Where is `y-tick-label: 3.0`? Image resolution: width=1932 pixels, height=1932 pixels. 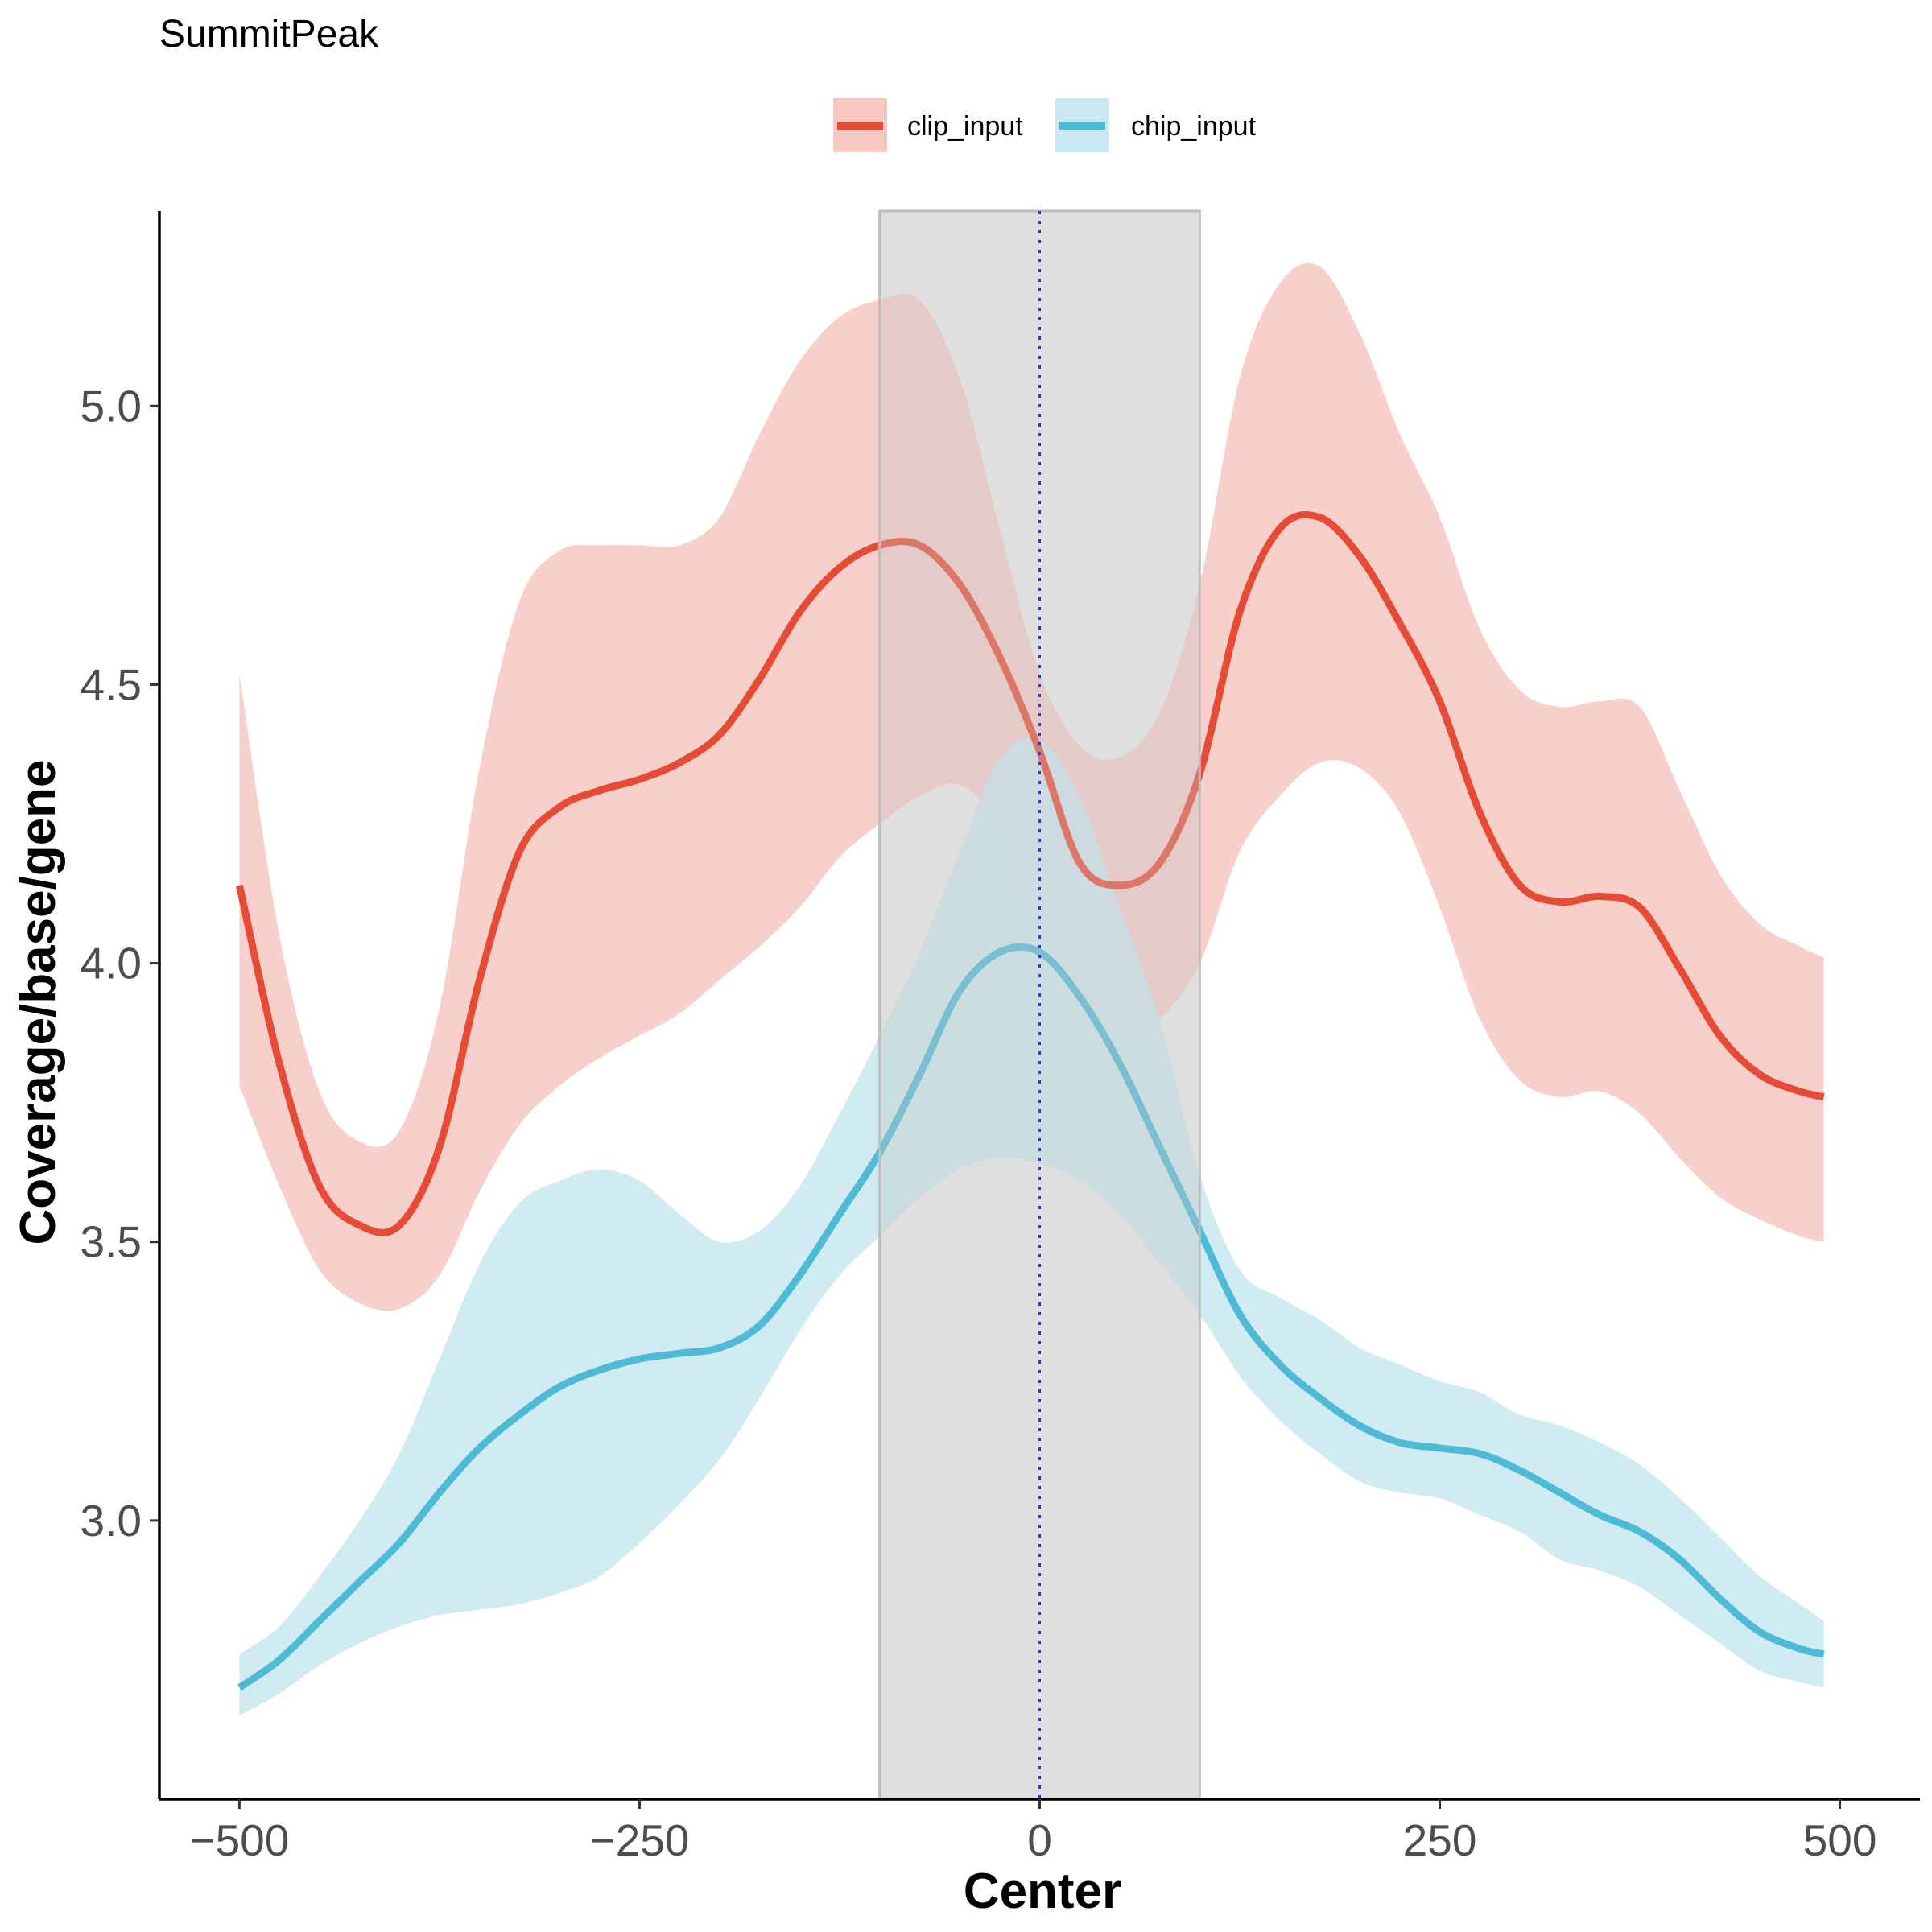
y-tick-label: 3.0 is located at coordinates (111, 1521).